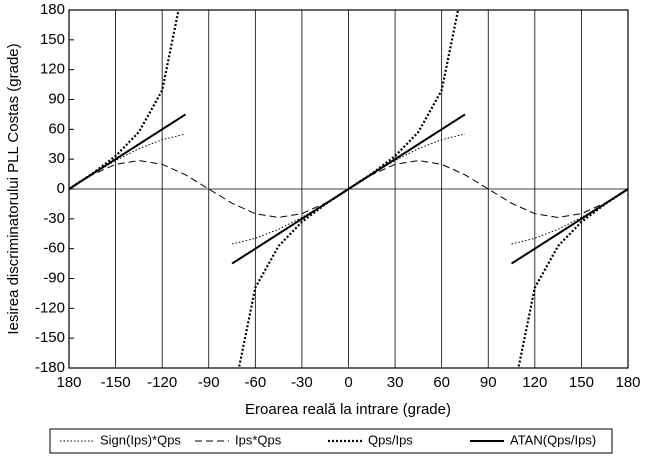 This screenshot has height=467, width=648. What do you see at coordinates (255, 382) in the screenshot?
I see `x-tick-label: -60` at bounding box center [255, 382].